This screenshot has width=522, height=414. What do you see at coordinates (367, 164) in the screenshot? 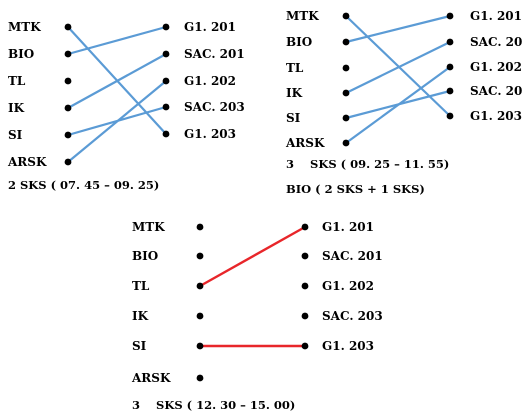
I see `caption-line-1: 3 SKS ( 09. 25 – 11. 55)` at bounding box center [367, 164].